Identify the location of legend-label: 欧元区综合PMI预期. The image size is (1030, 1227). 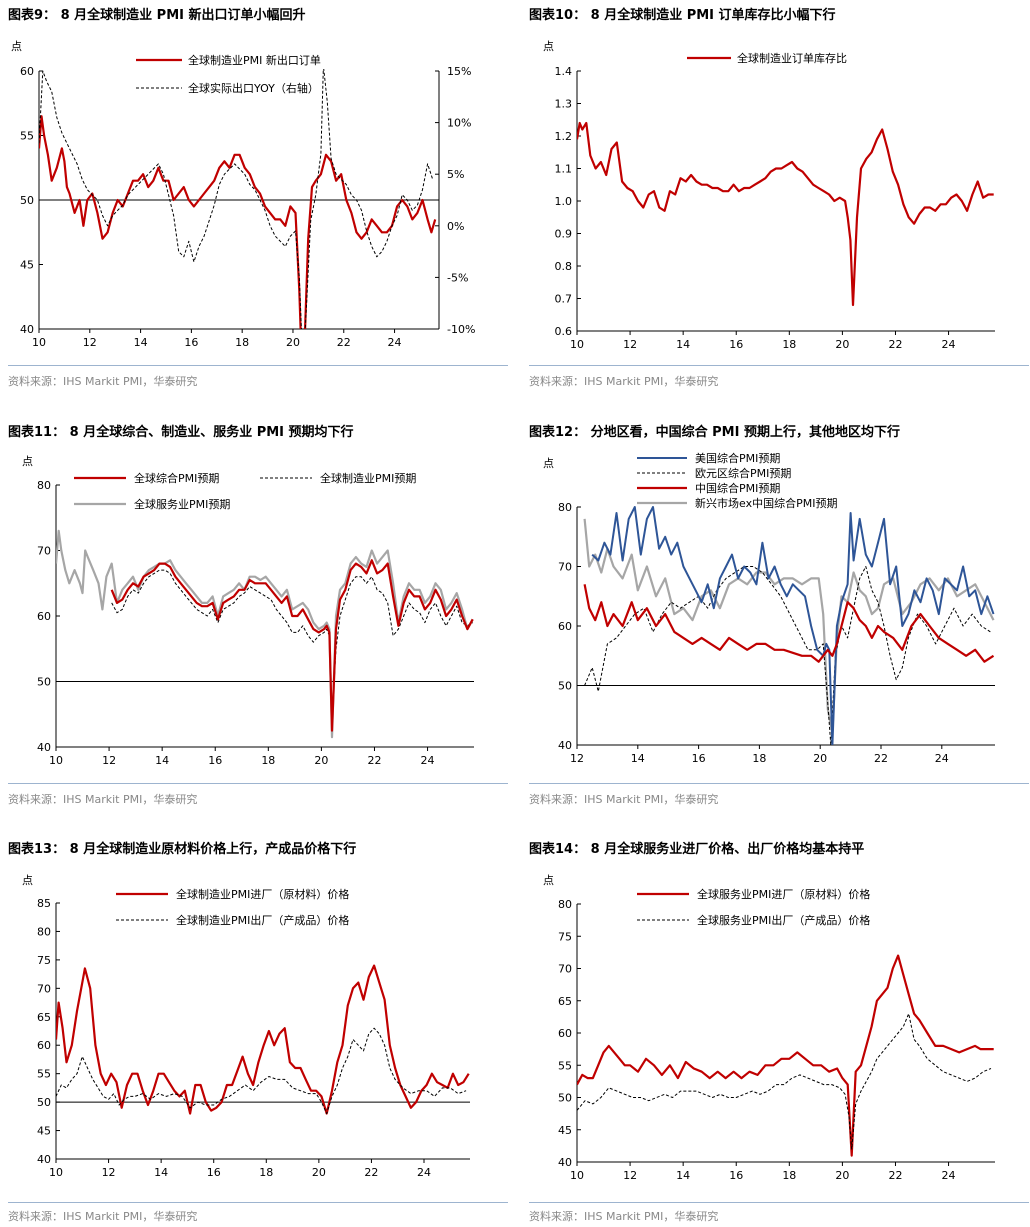
(743, 473).